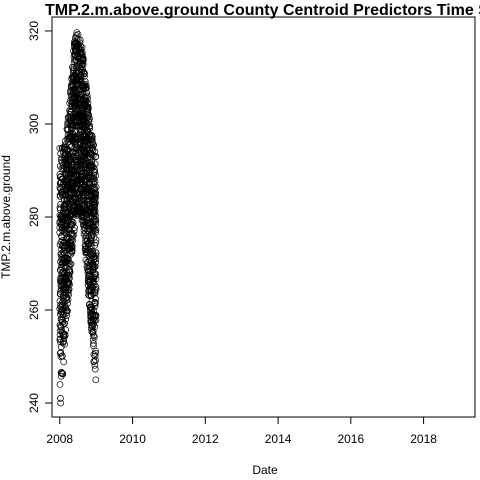 The width and height of the screenshot is (480, 480). I want to click on x-tick-label: 2014, so click(278, 439).